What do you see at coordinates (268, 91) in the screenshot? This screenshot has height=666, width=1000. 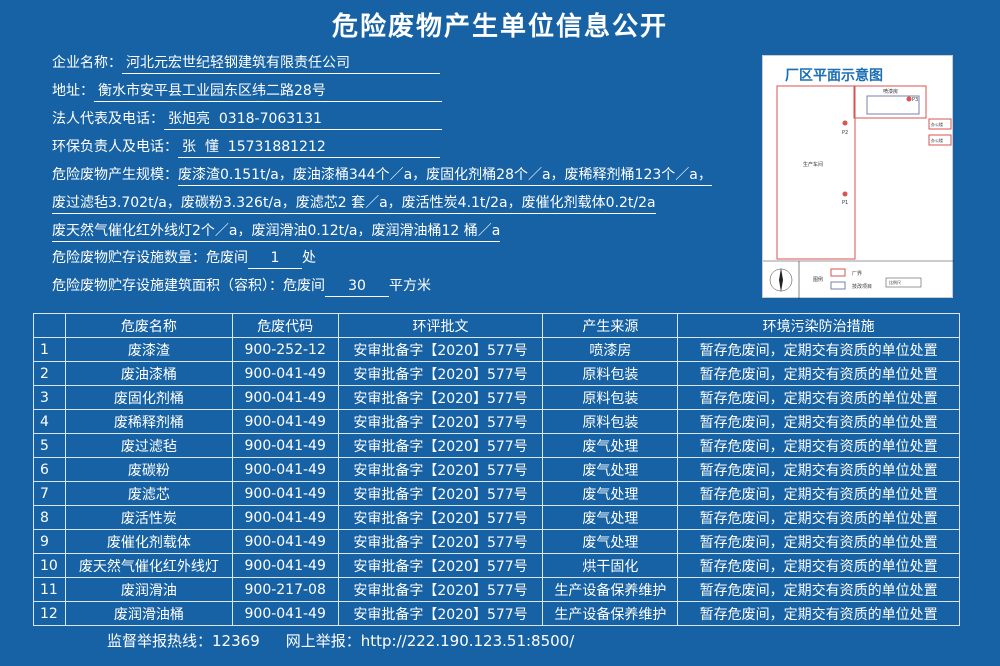 I see `address: 衡水市安平县工业园东区纬二路28号` at bounding box center [268, 91].